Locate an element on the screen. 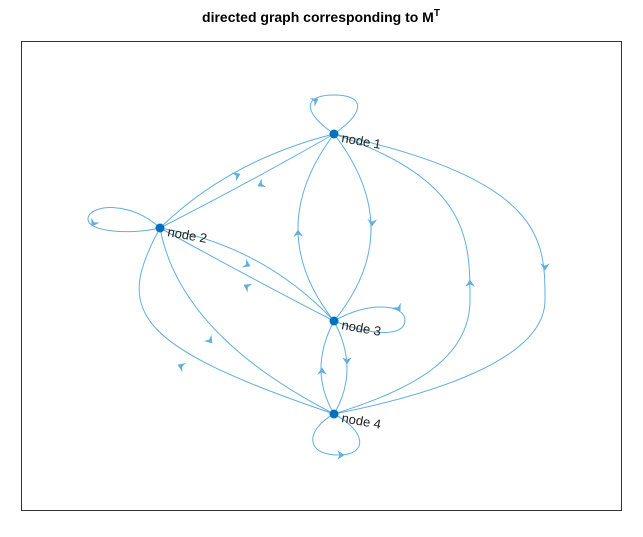 The image size is (643, 537). node-label: node 4 is located at coordinates (361, 421).